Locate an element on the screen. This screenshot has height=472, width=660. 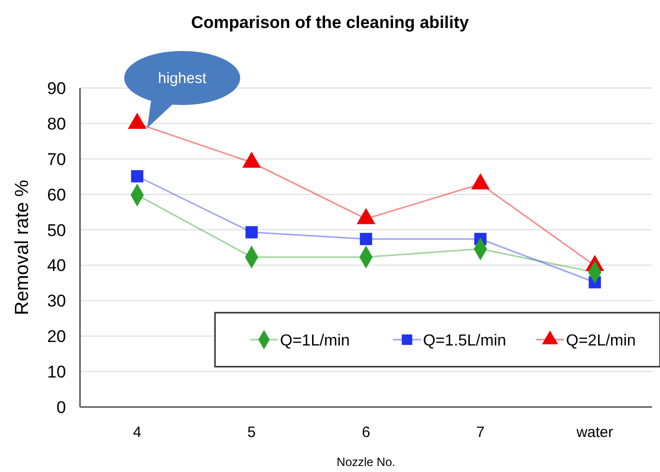
legend-label: Q=1L/min is located at coordinates (315, 341).